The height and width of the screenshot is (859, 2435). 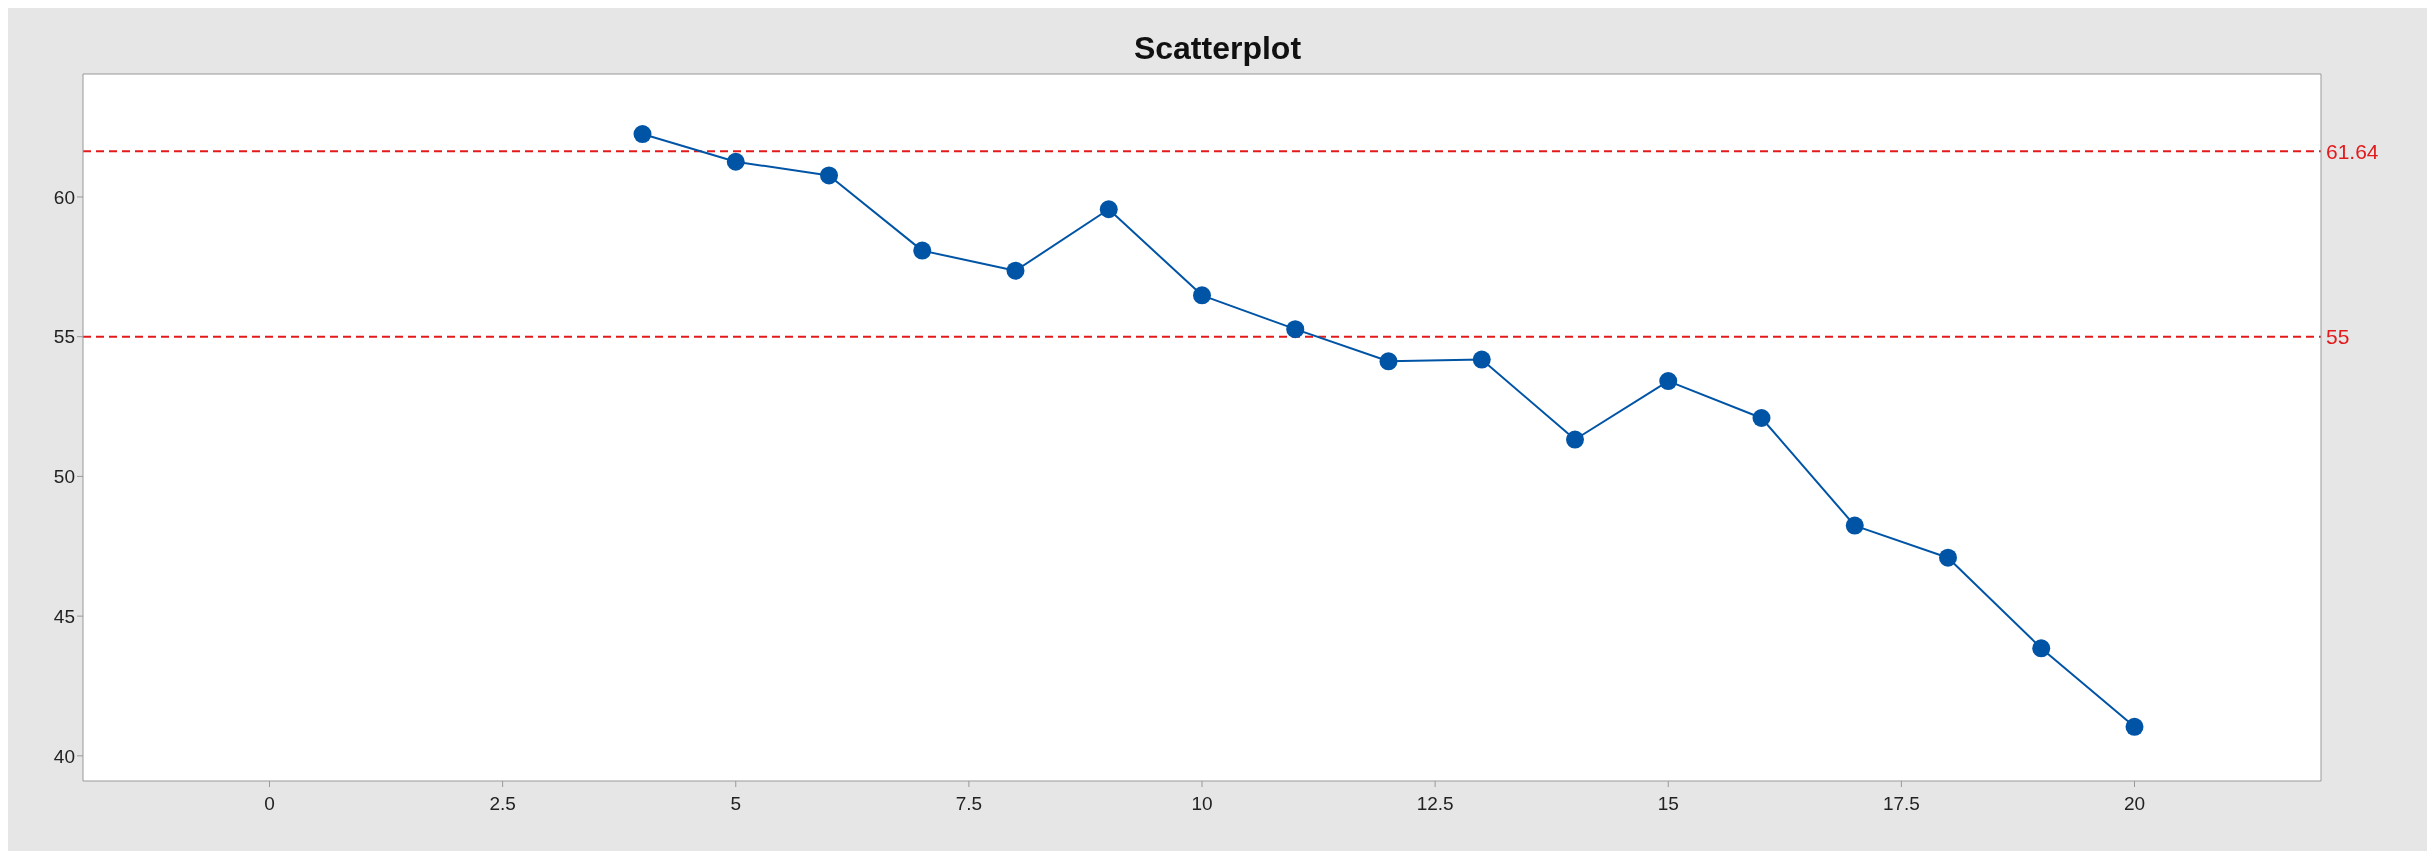 What do you see at coordinates (1217, 48) in the screenshot?
I see `chart-title: Scatterplot` at bounding box center [1217, 48].